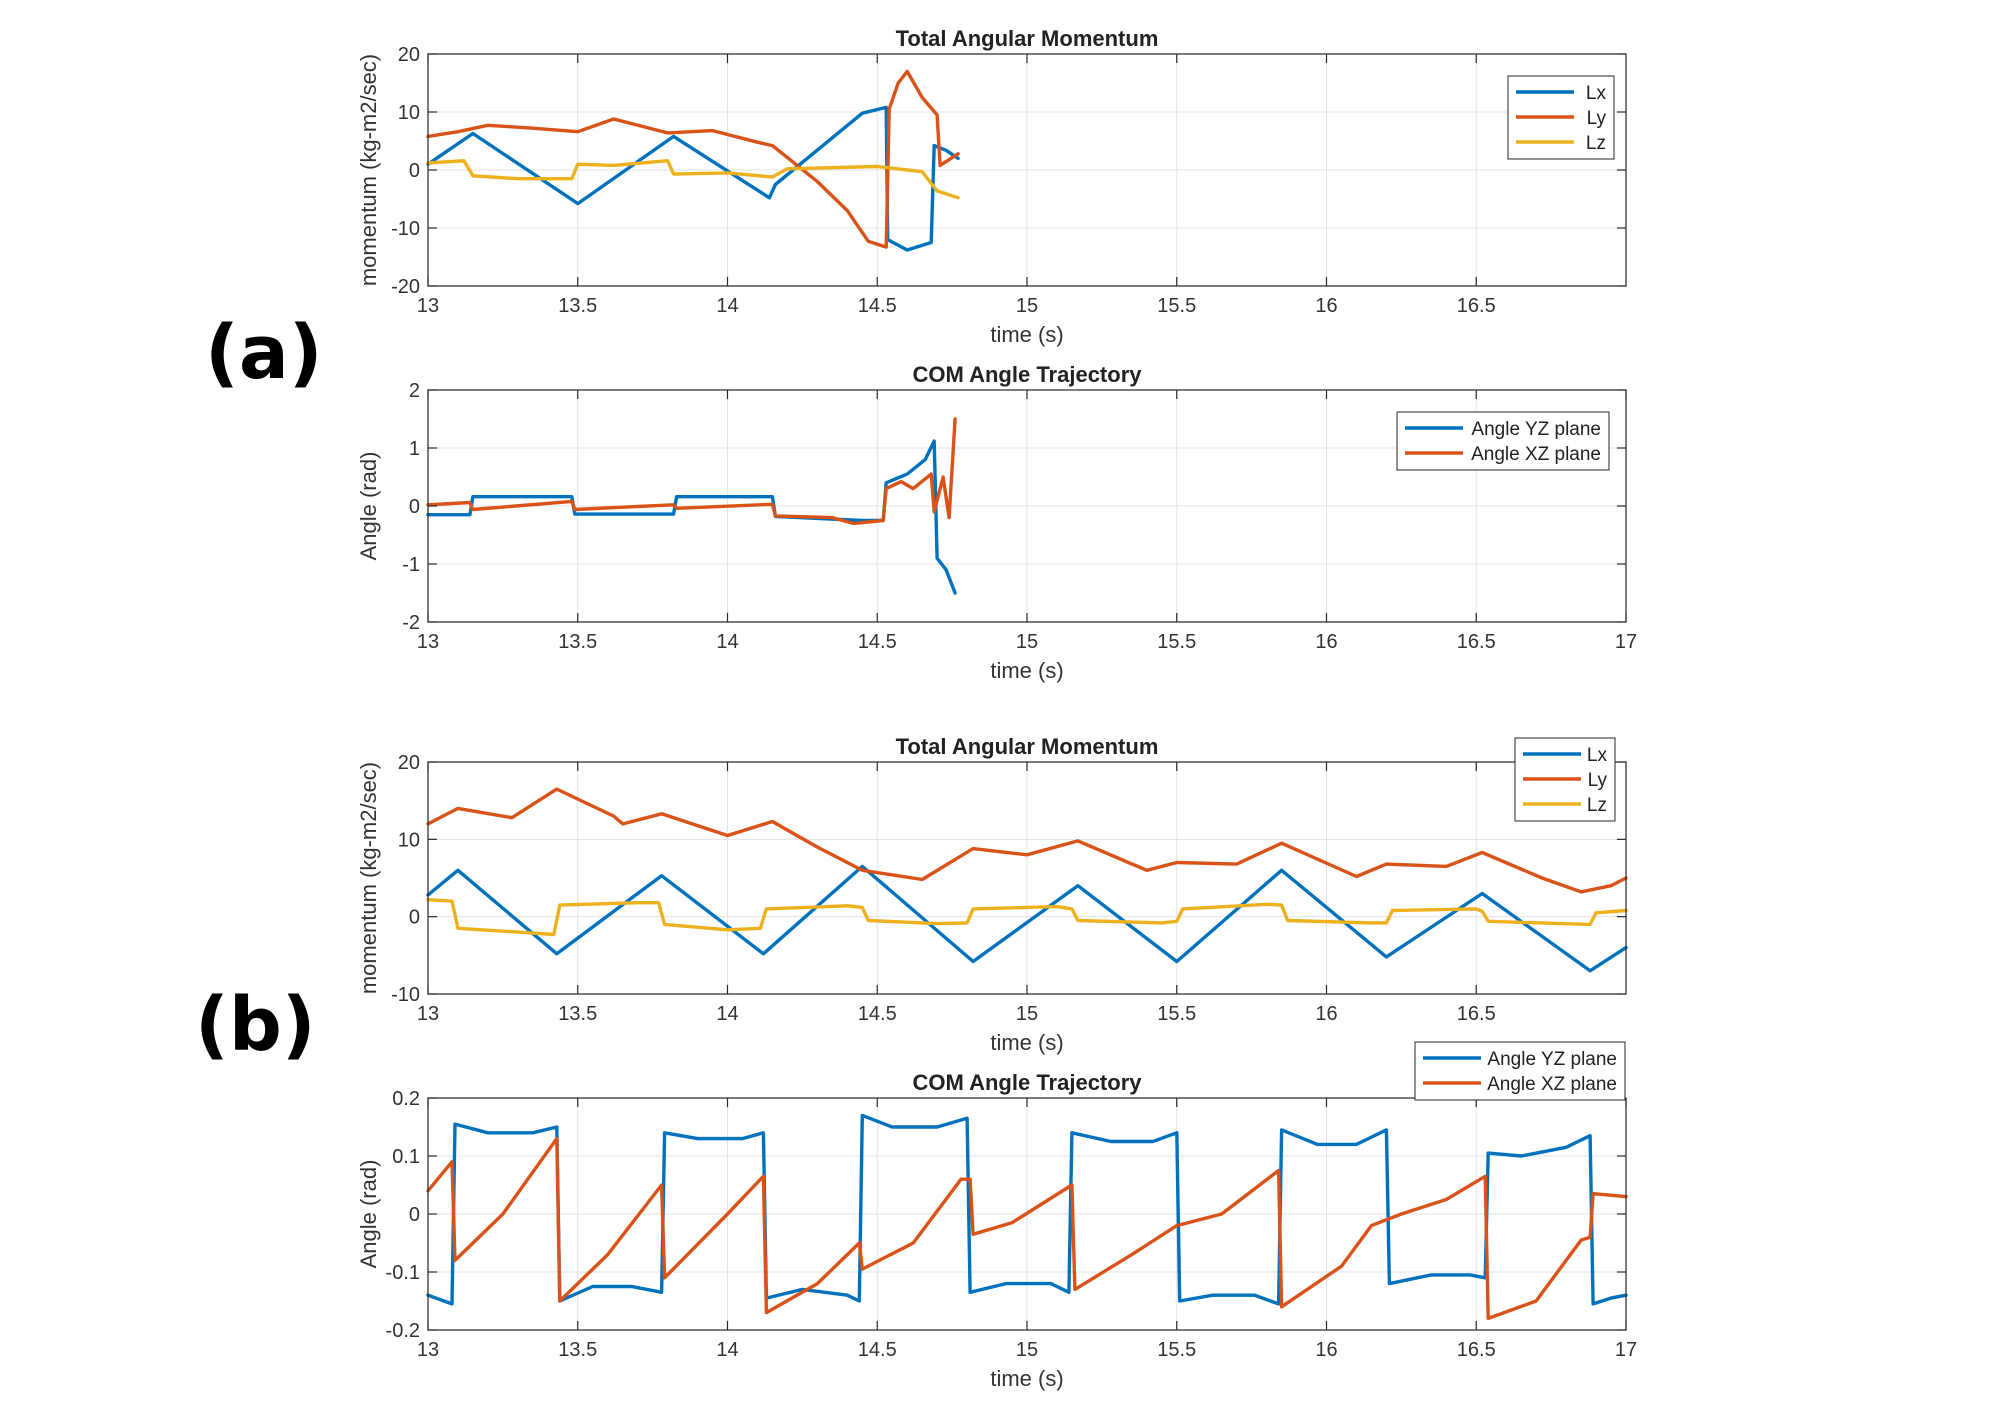 The width and height of the screenshot is (2000, 1414). Describe the element at coordinates (406, 1157) in the screenshot. I see `y-tick-label: 0.1` at that location.